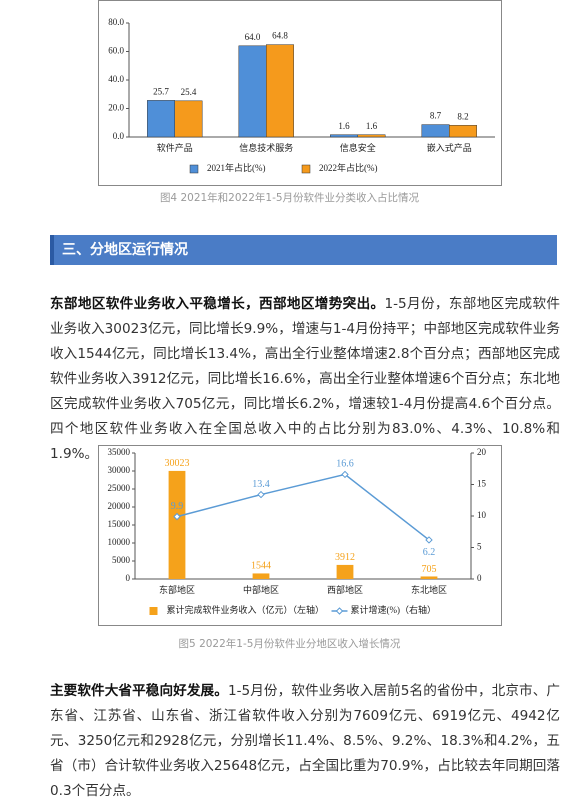  What do you see at coordinates (261, 484) in the screenshot?
I see `value-label: 13.4` at bounding box center [261, 484].